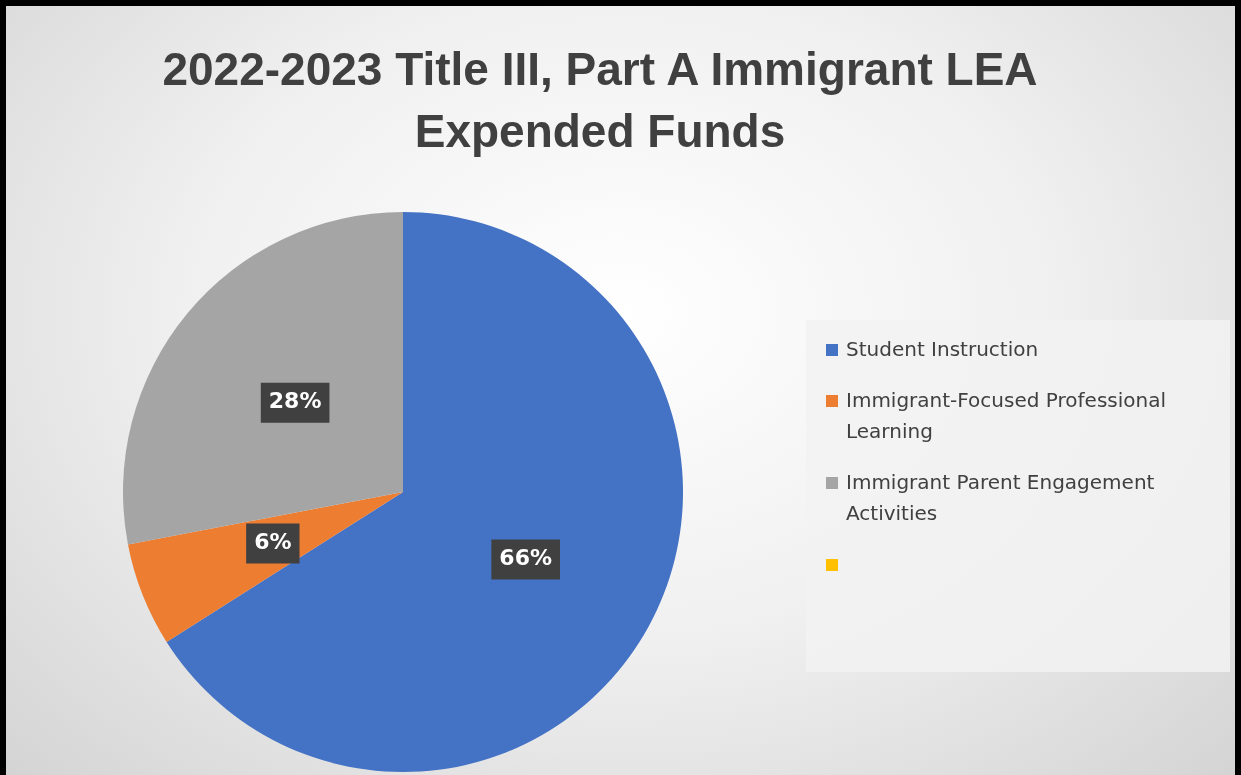 The image size is (1241, 775). I want to click on legend-label: Immigrant-Focused Professional Learning, so click(1006, 416).